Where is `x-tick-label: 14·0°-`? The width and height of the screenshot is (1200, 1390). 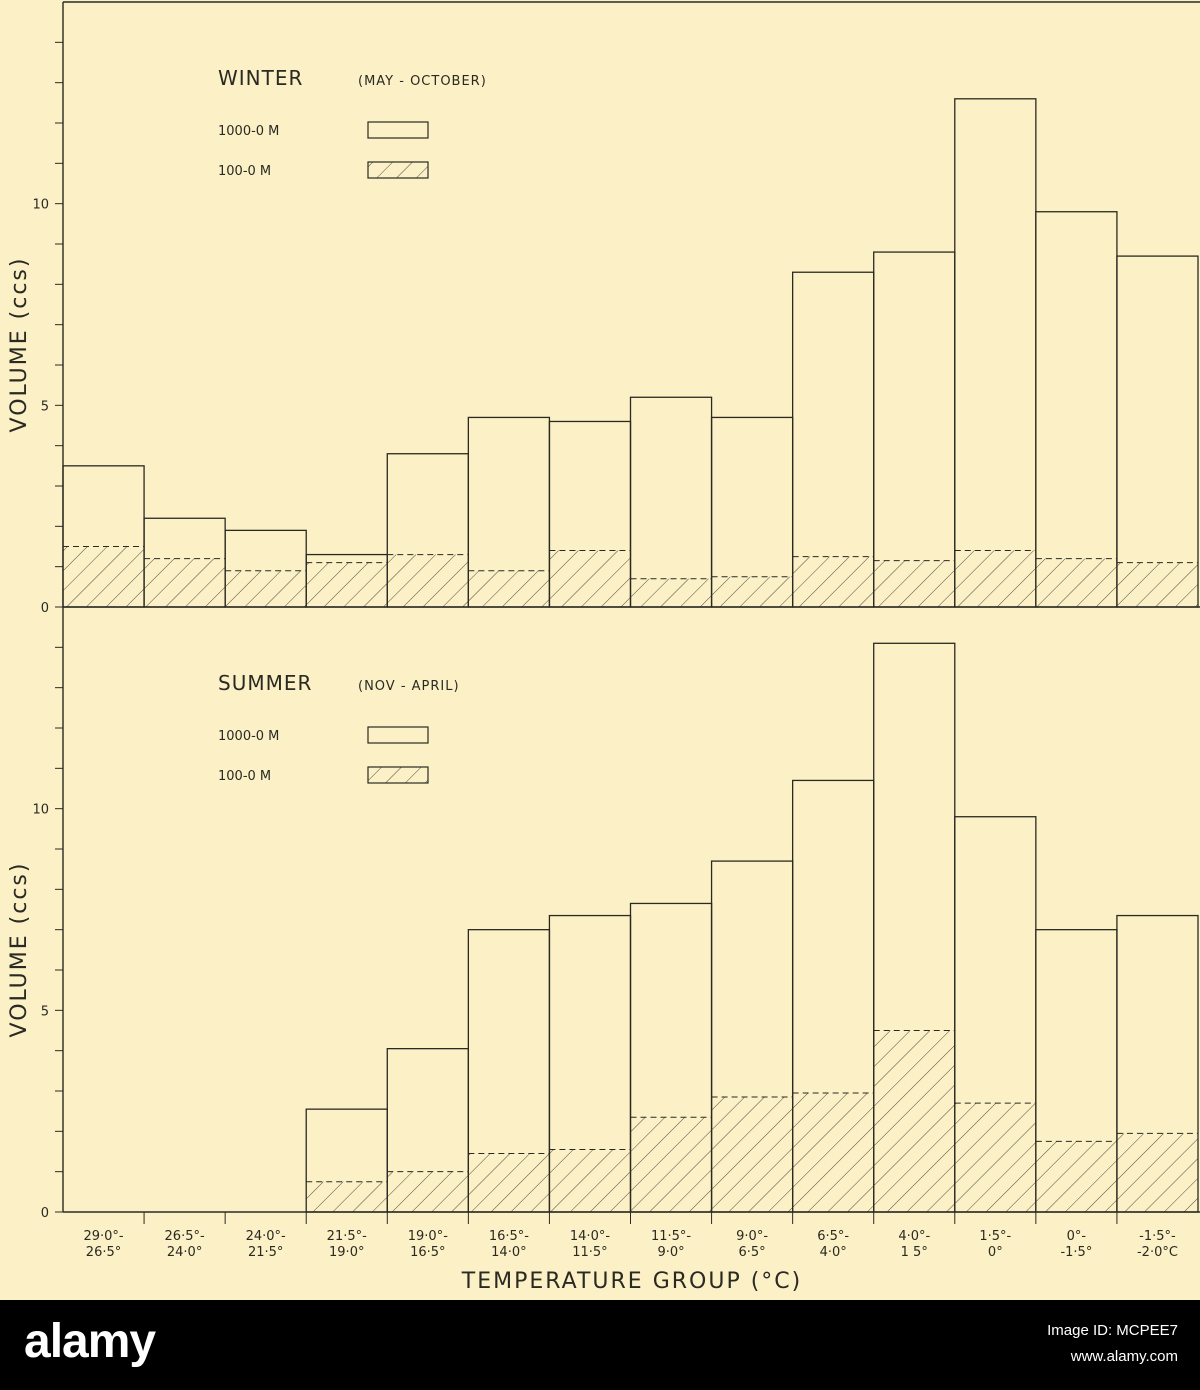 x-tick-label: 14·0°- is located at coordinates (590, 1236).